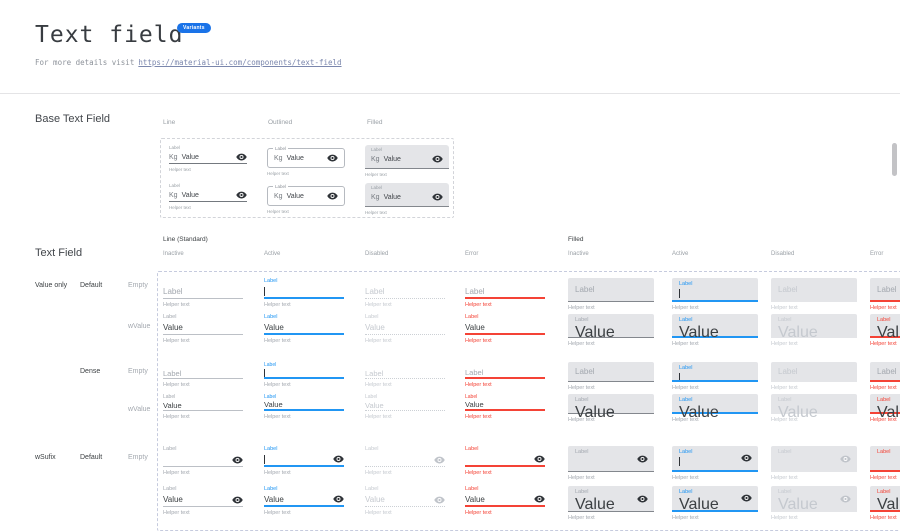 This screenshot has width=900, height=531. I want to click on text-field-filled-inactive-r2: Label Value Helper text, so click(611, 330).